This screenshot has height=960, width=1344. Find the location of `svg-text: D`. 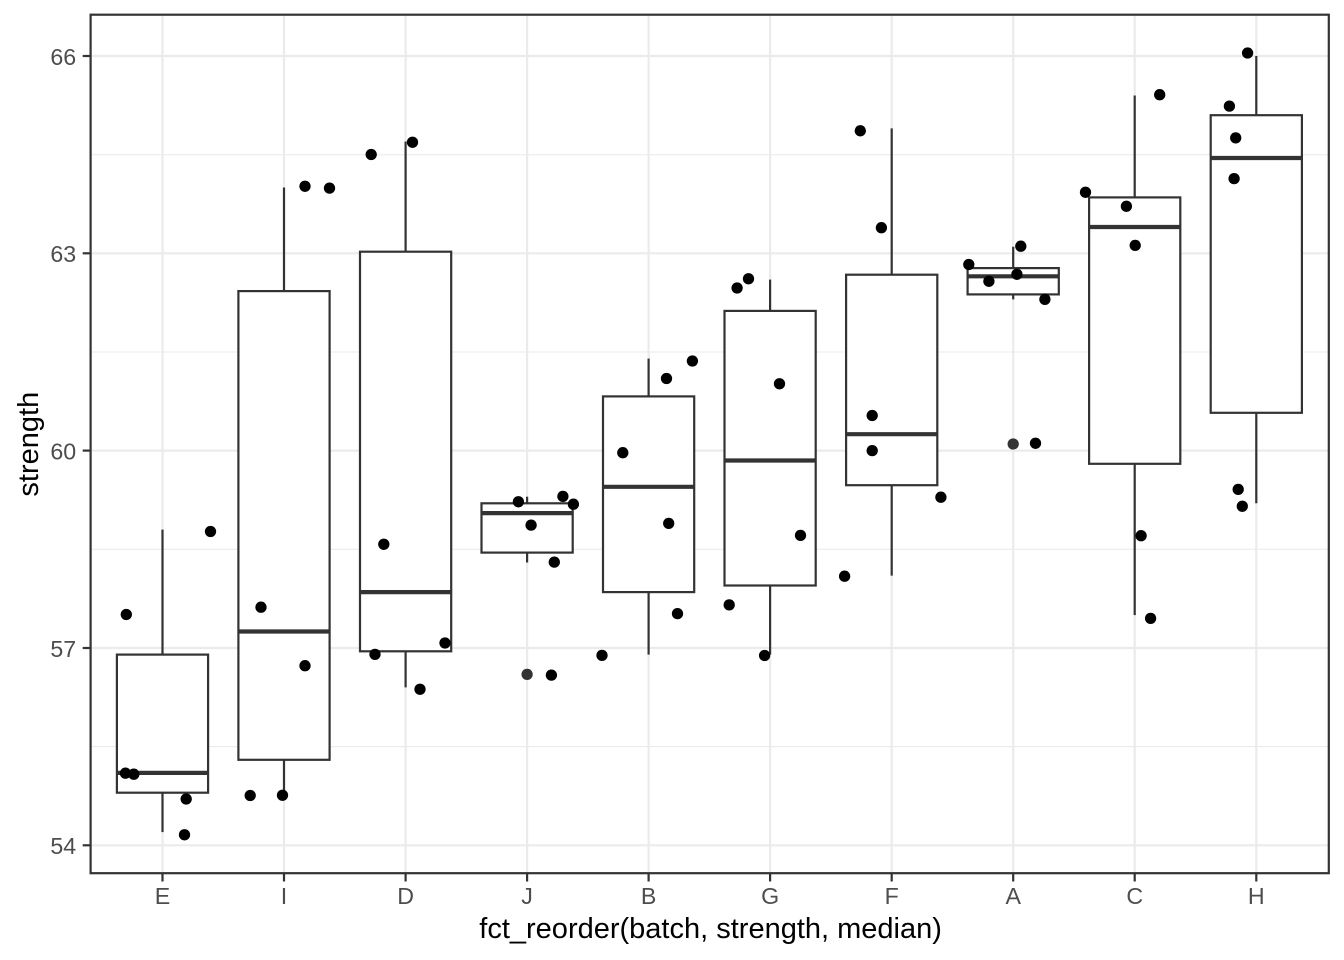

svg-text: D is located at coordinates (405, 896).